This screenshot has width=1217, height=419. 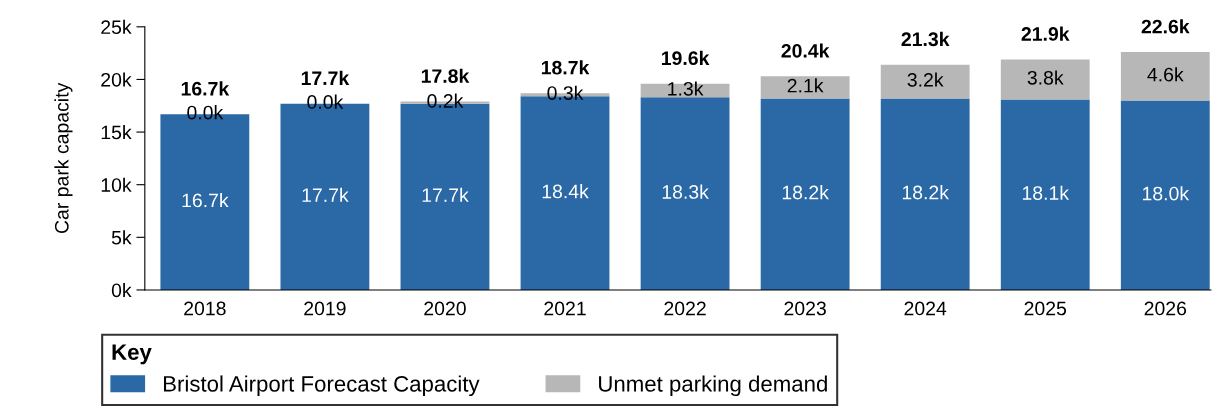 I want to click on data-label: 3.2k, so click(x=925, y=79).